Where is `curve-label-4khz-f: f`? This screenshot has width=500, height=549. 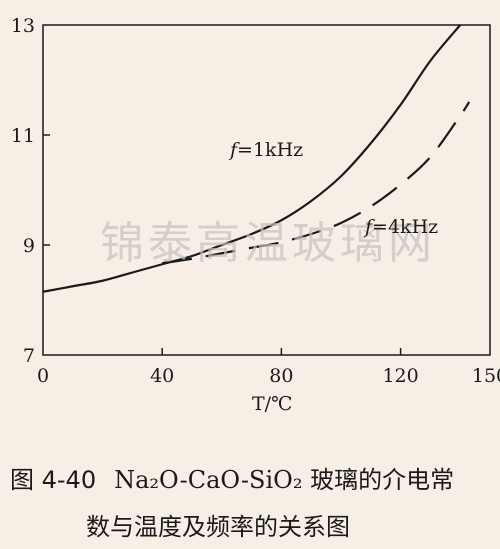
curve-label-4khz-f: f is located at coordinates (369, 227).